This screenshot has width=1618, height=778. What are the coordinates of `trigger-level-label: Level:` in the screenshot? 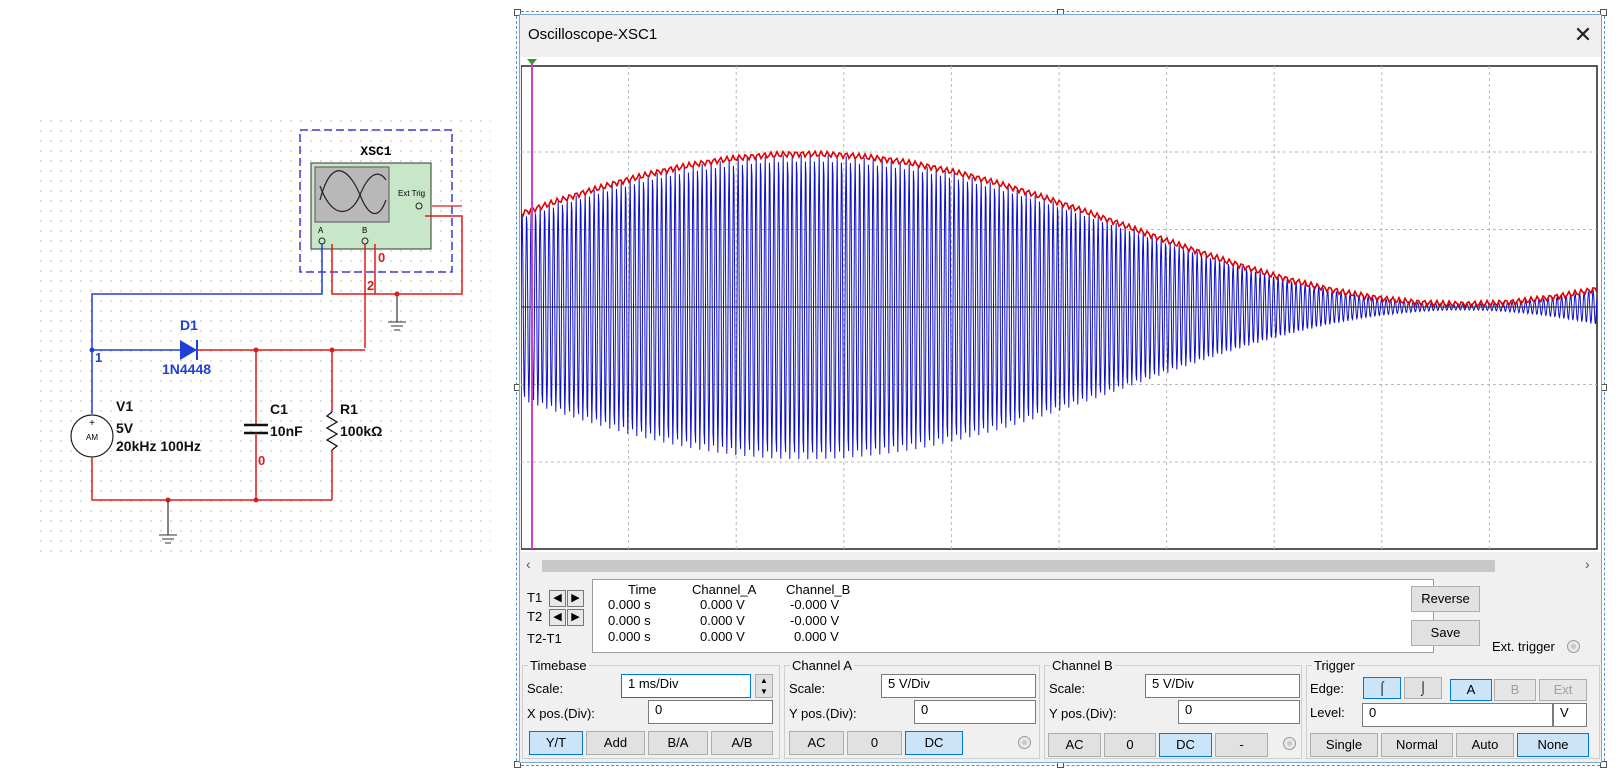 It's located at (1327, 712).